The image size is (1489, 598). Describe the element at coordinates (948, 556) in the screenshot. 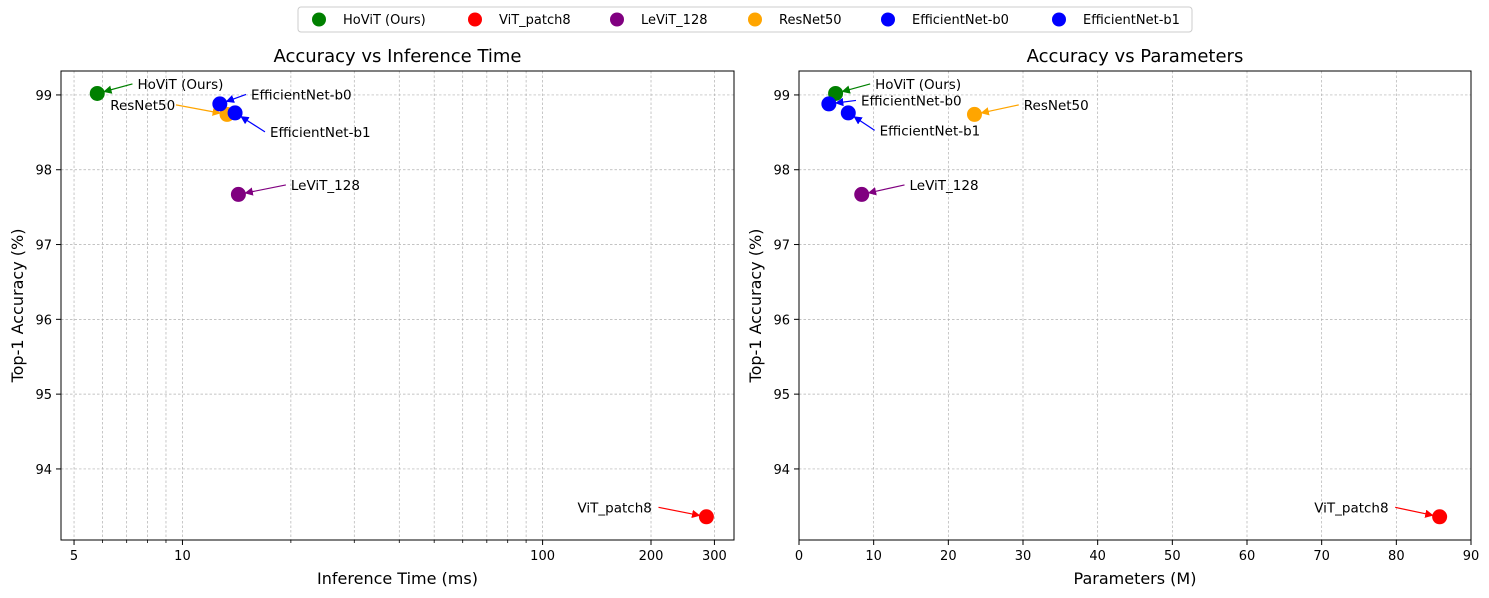

I see `x-tick-label: 20` at that location.